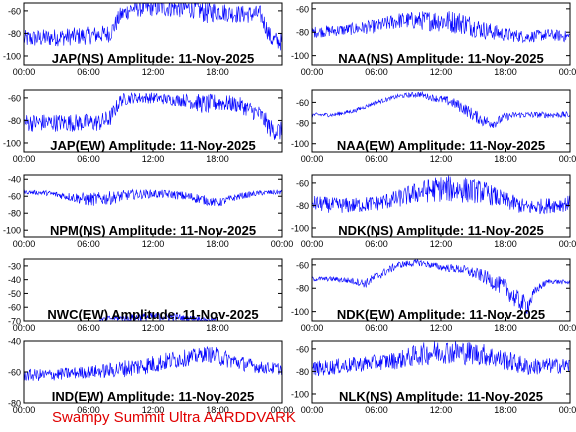 This screenshot has width=576, height=432. Describe the element at coordinates (14, 180) in the screenshot. I see `ytick-label-4: -40` at that location.